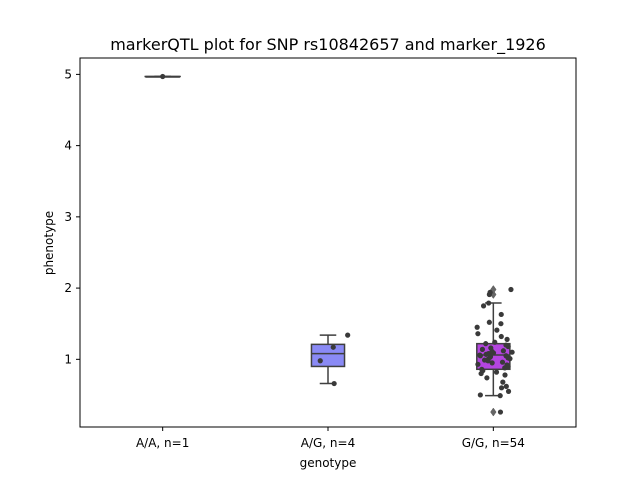 The image size is (640, 480). Describe the element at coordinates (328, 355) in the screenshot. I see `box` at that location.